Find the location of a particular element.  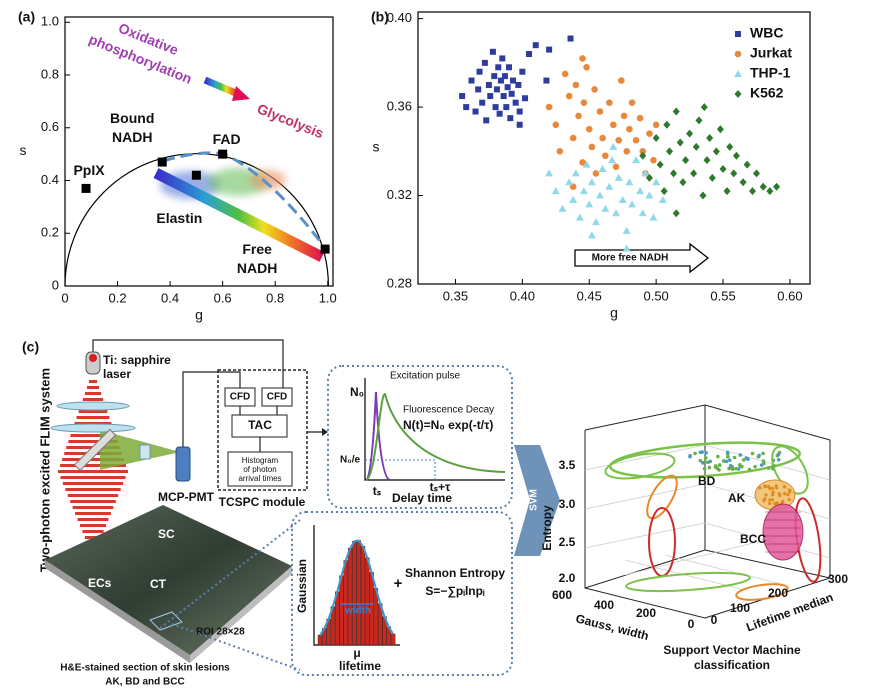

x-tick-label: 1.0 is located at coordinates (328, 297).